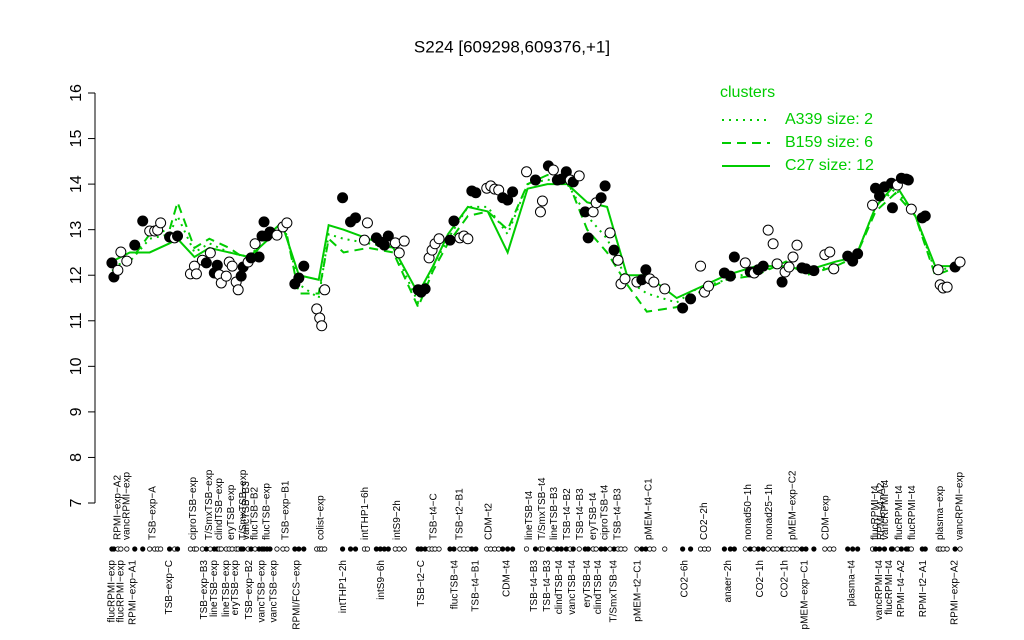  I want to click on x-label-bottom: plasma−t4, so click(851, 583).